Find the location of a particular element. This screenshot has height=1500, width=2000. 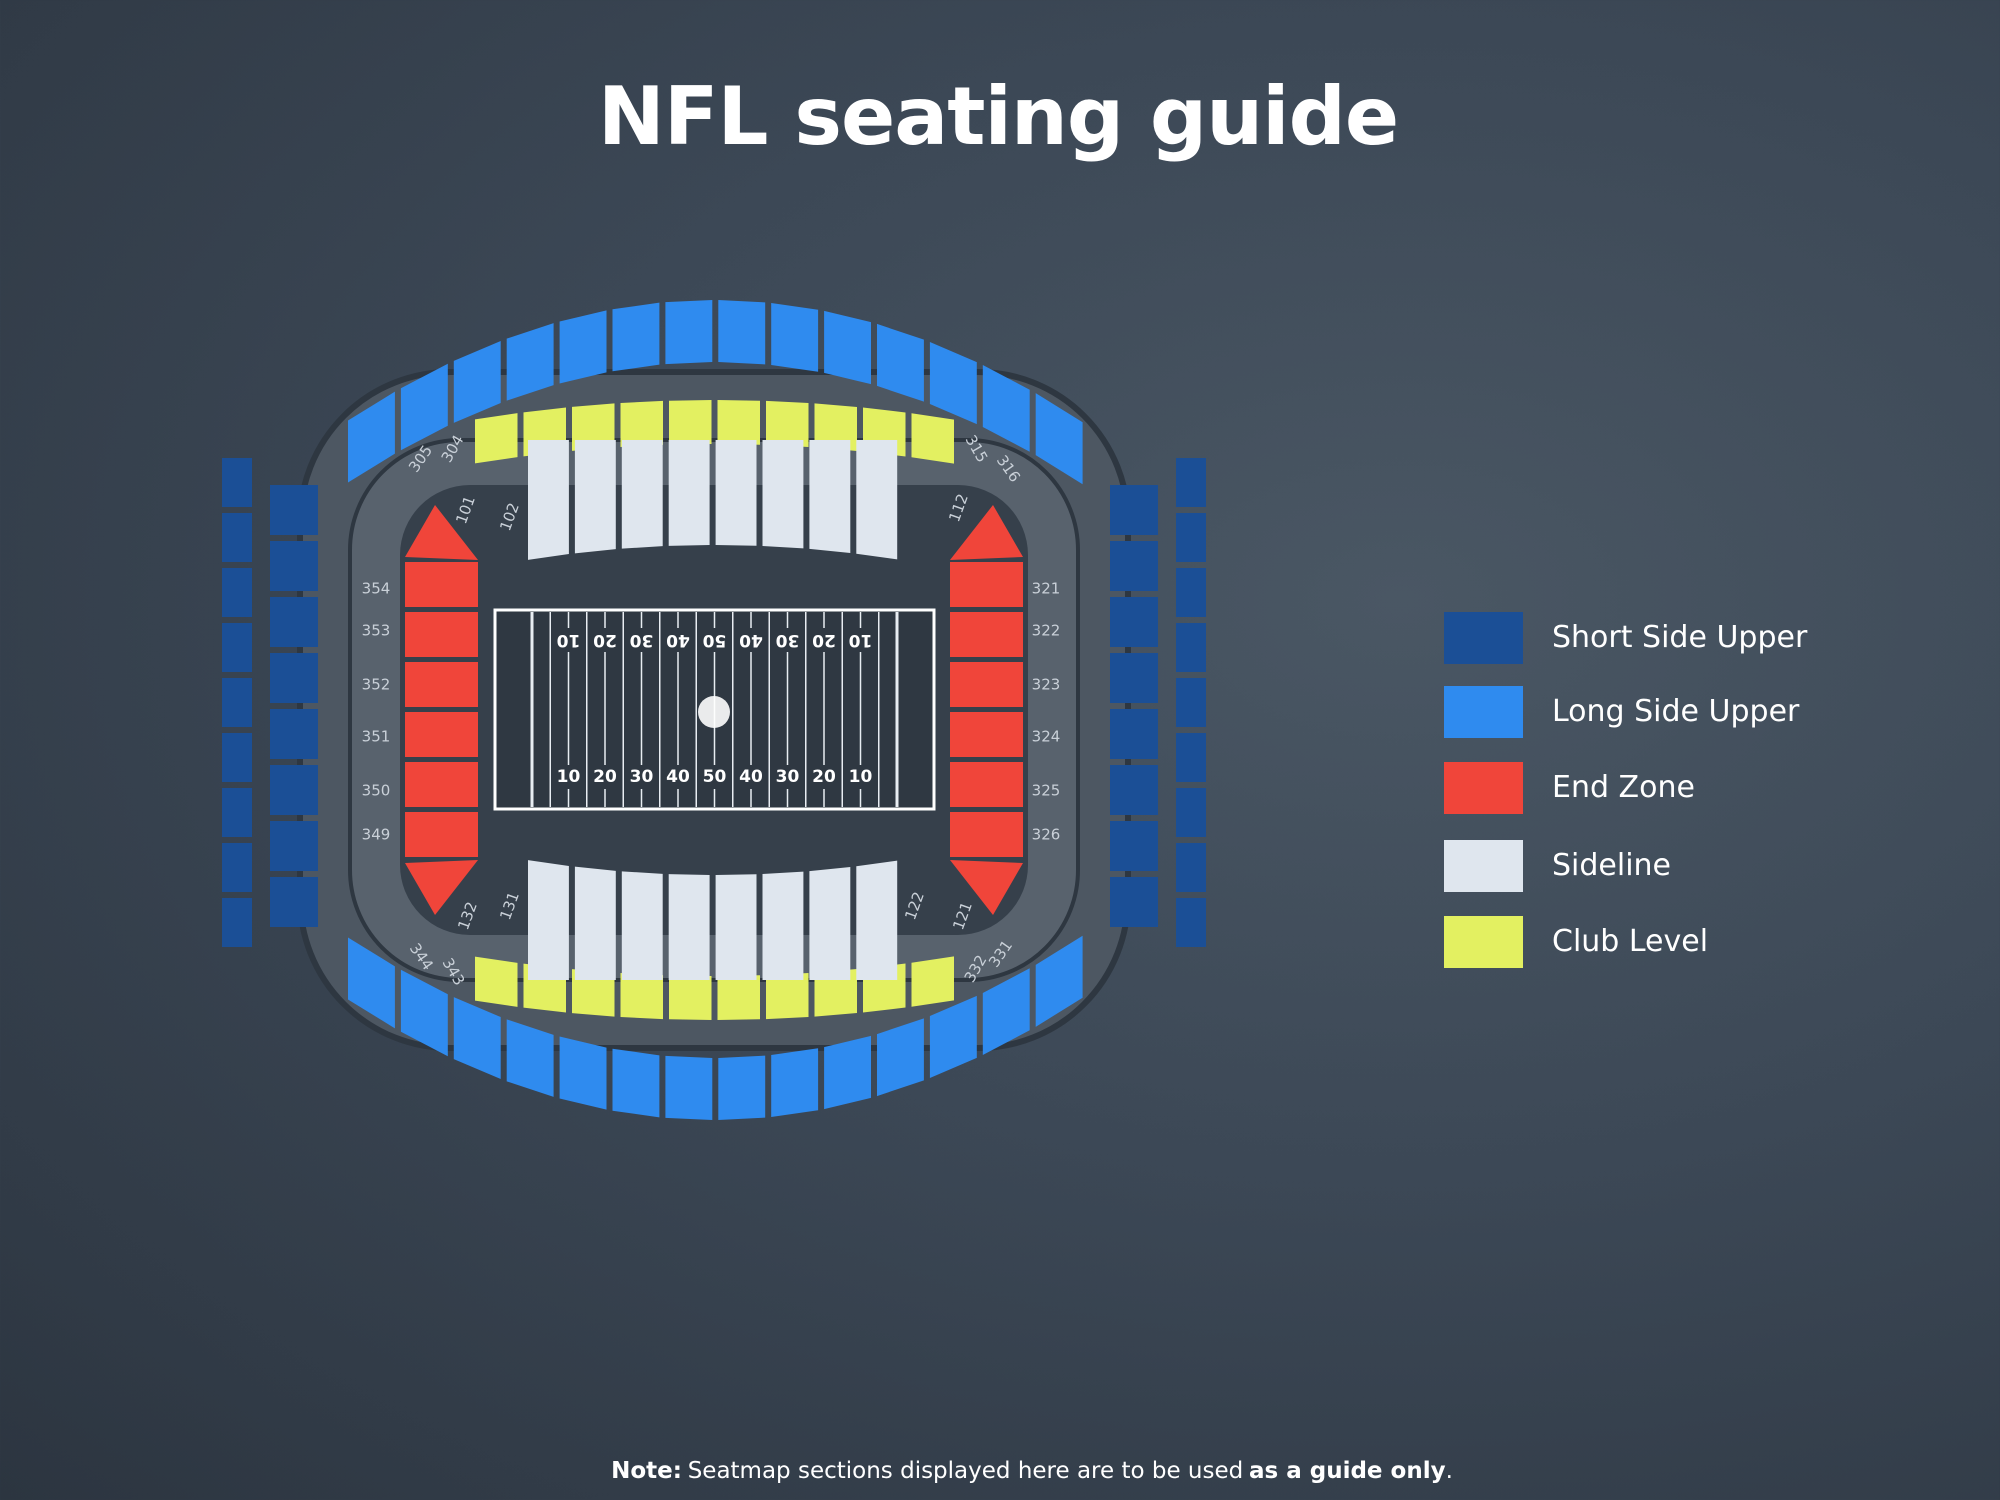

section-label: 350 is located at coordinates (376, 791).